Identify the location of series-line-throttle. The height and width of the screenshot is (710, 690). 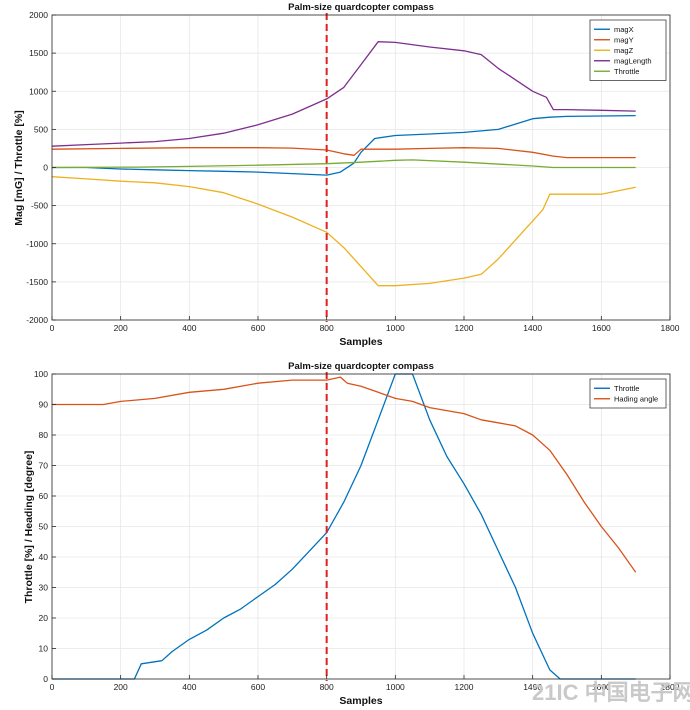
(343, 164).